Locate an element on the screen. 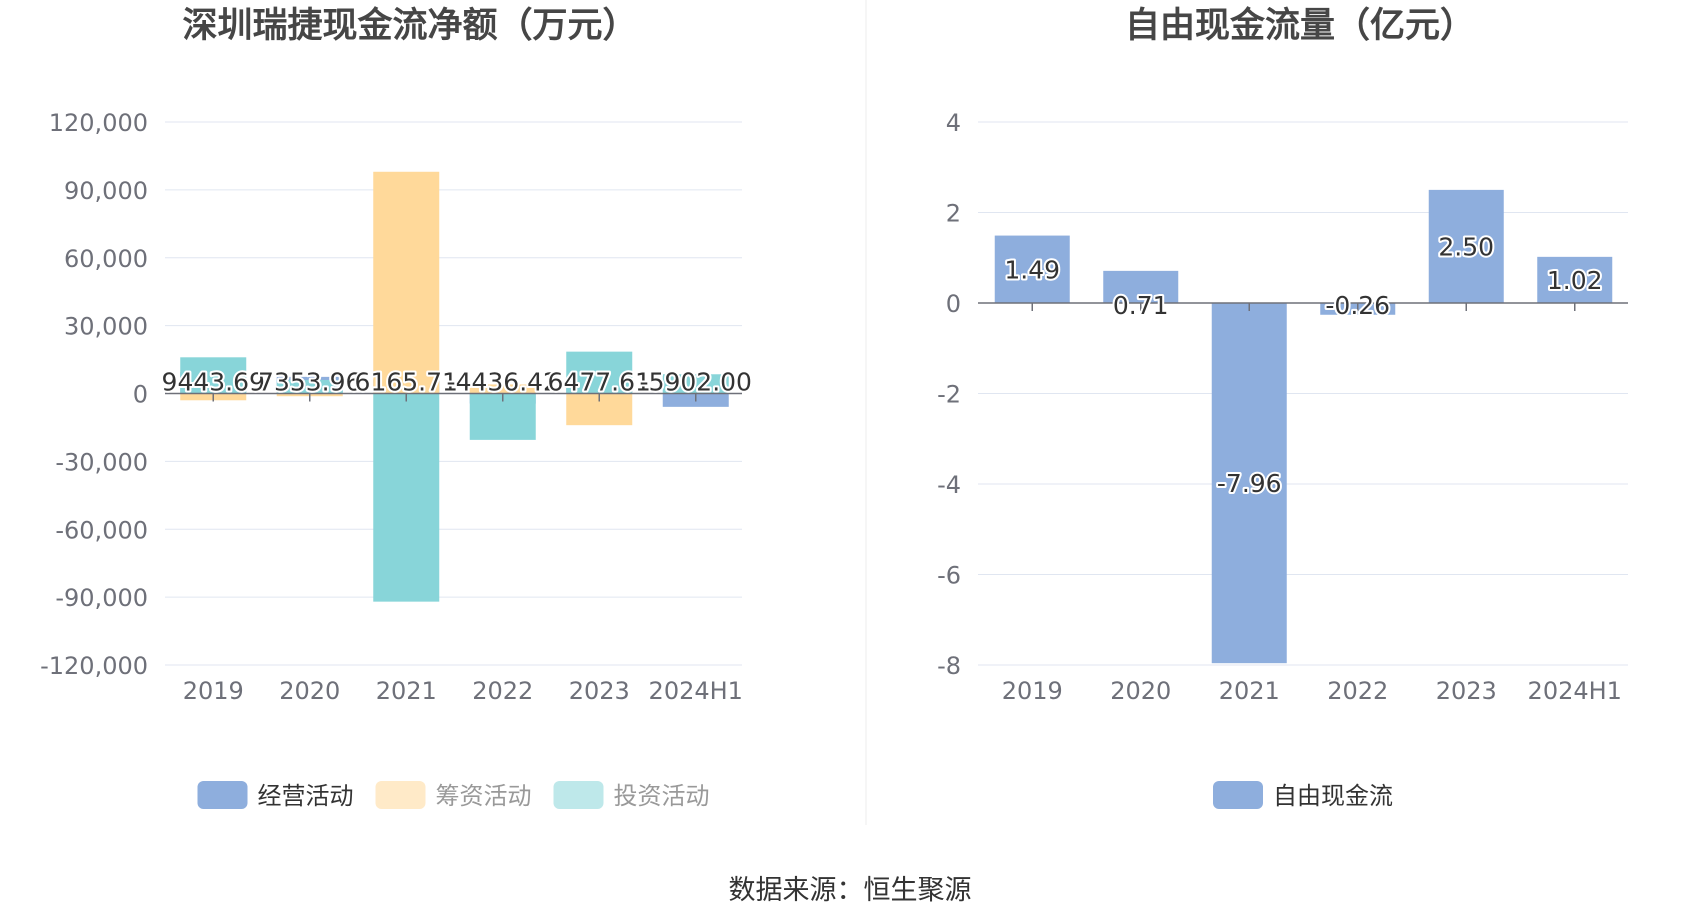  y-tick-label: -8 is located at coordinates (949, 666).